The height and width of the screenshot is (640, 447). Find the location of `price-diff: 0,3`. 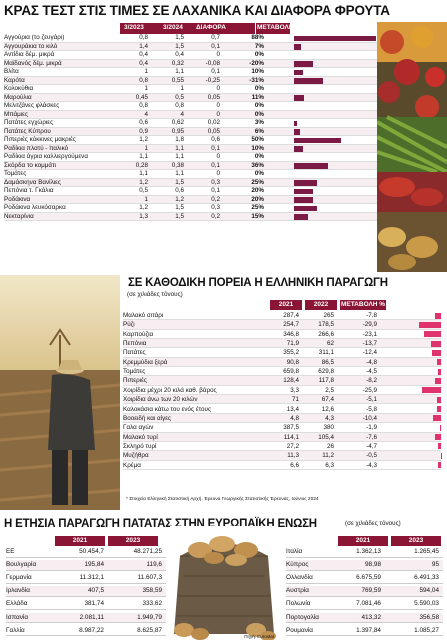

price-diff: 0,3 is located at coordinates (215, 208).